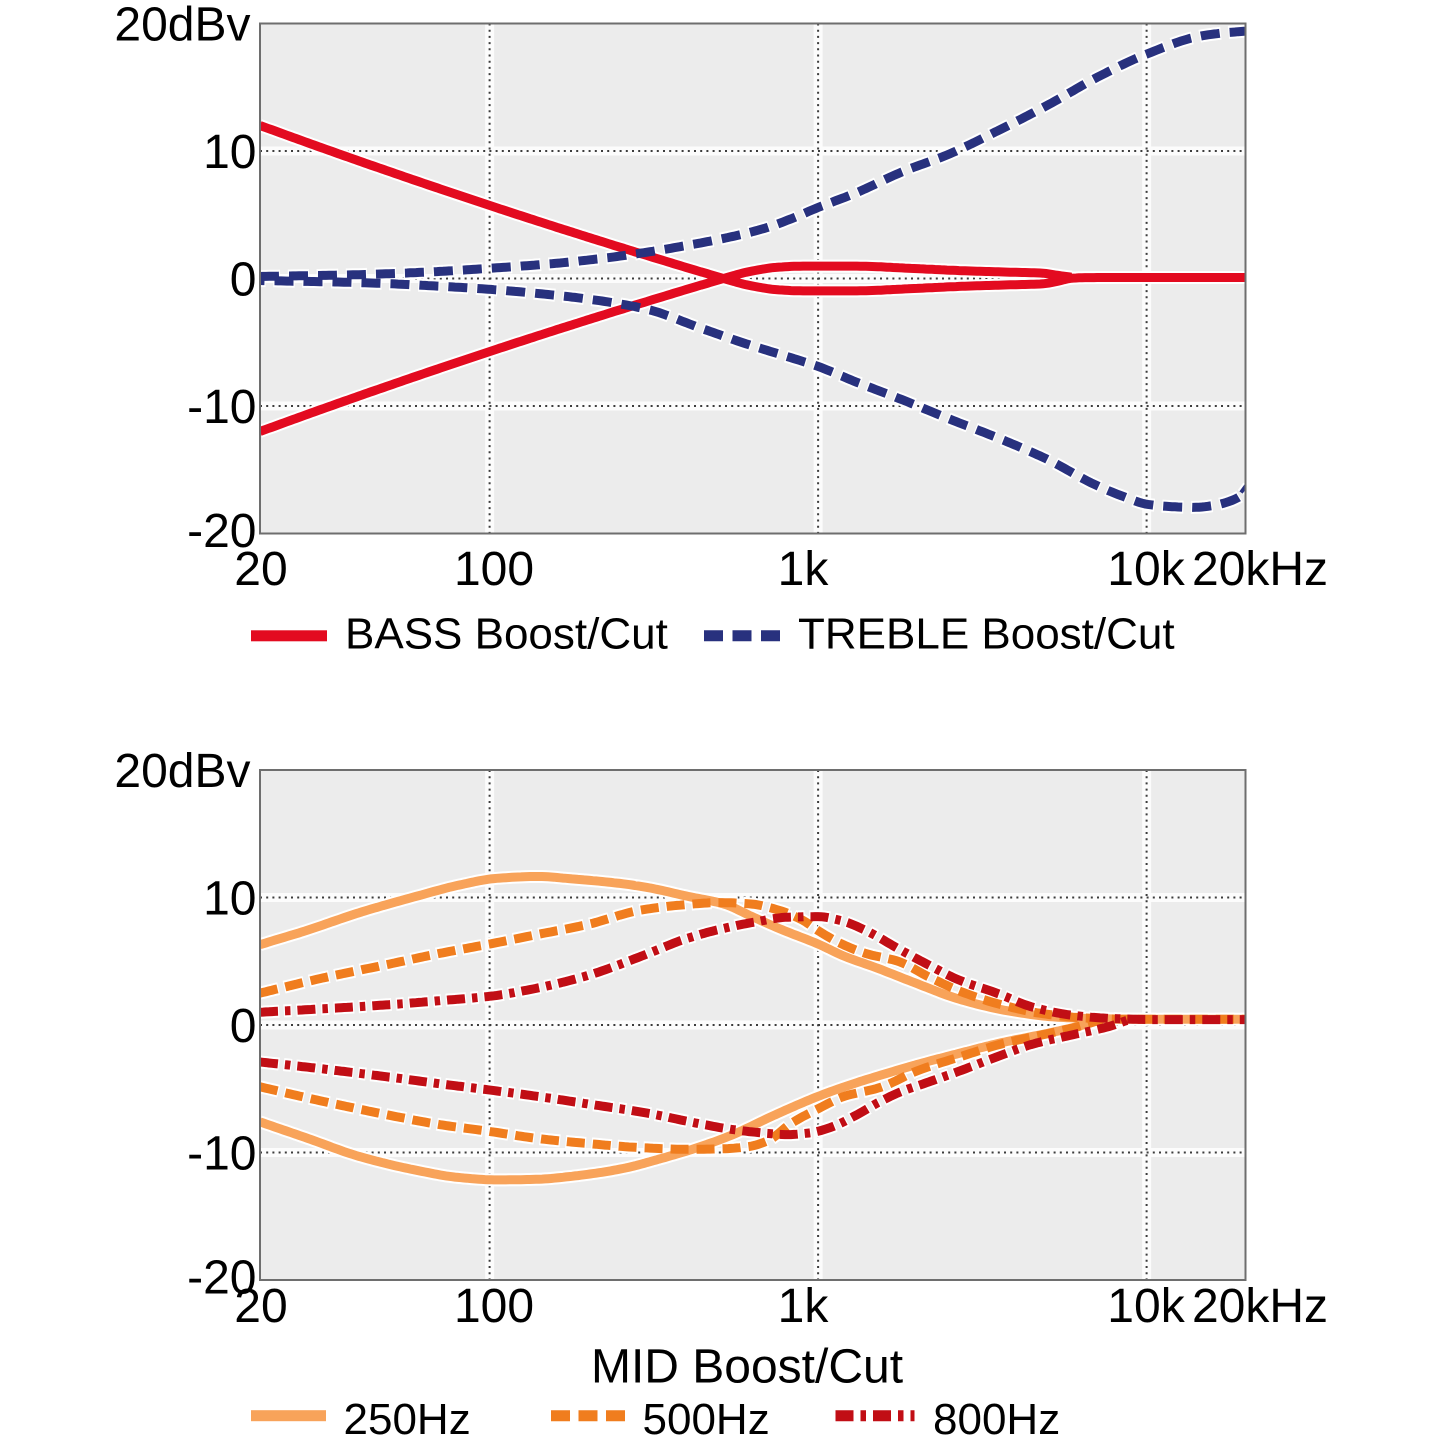 Image resolution: width=1445 pixels, height=1450 pixels. I want to click on svg-text: MID Boost/Cut, so click(747, 1367).